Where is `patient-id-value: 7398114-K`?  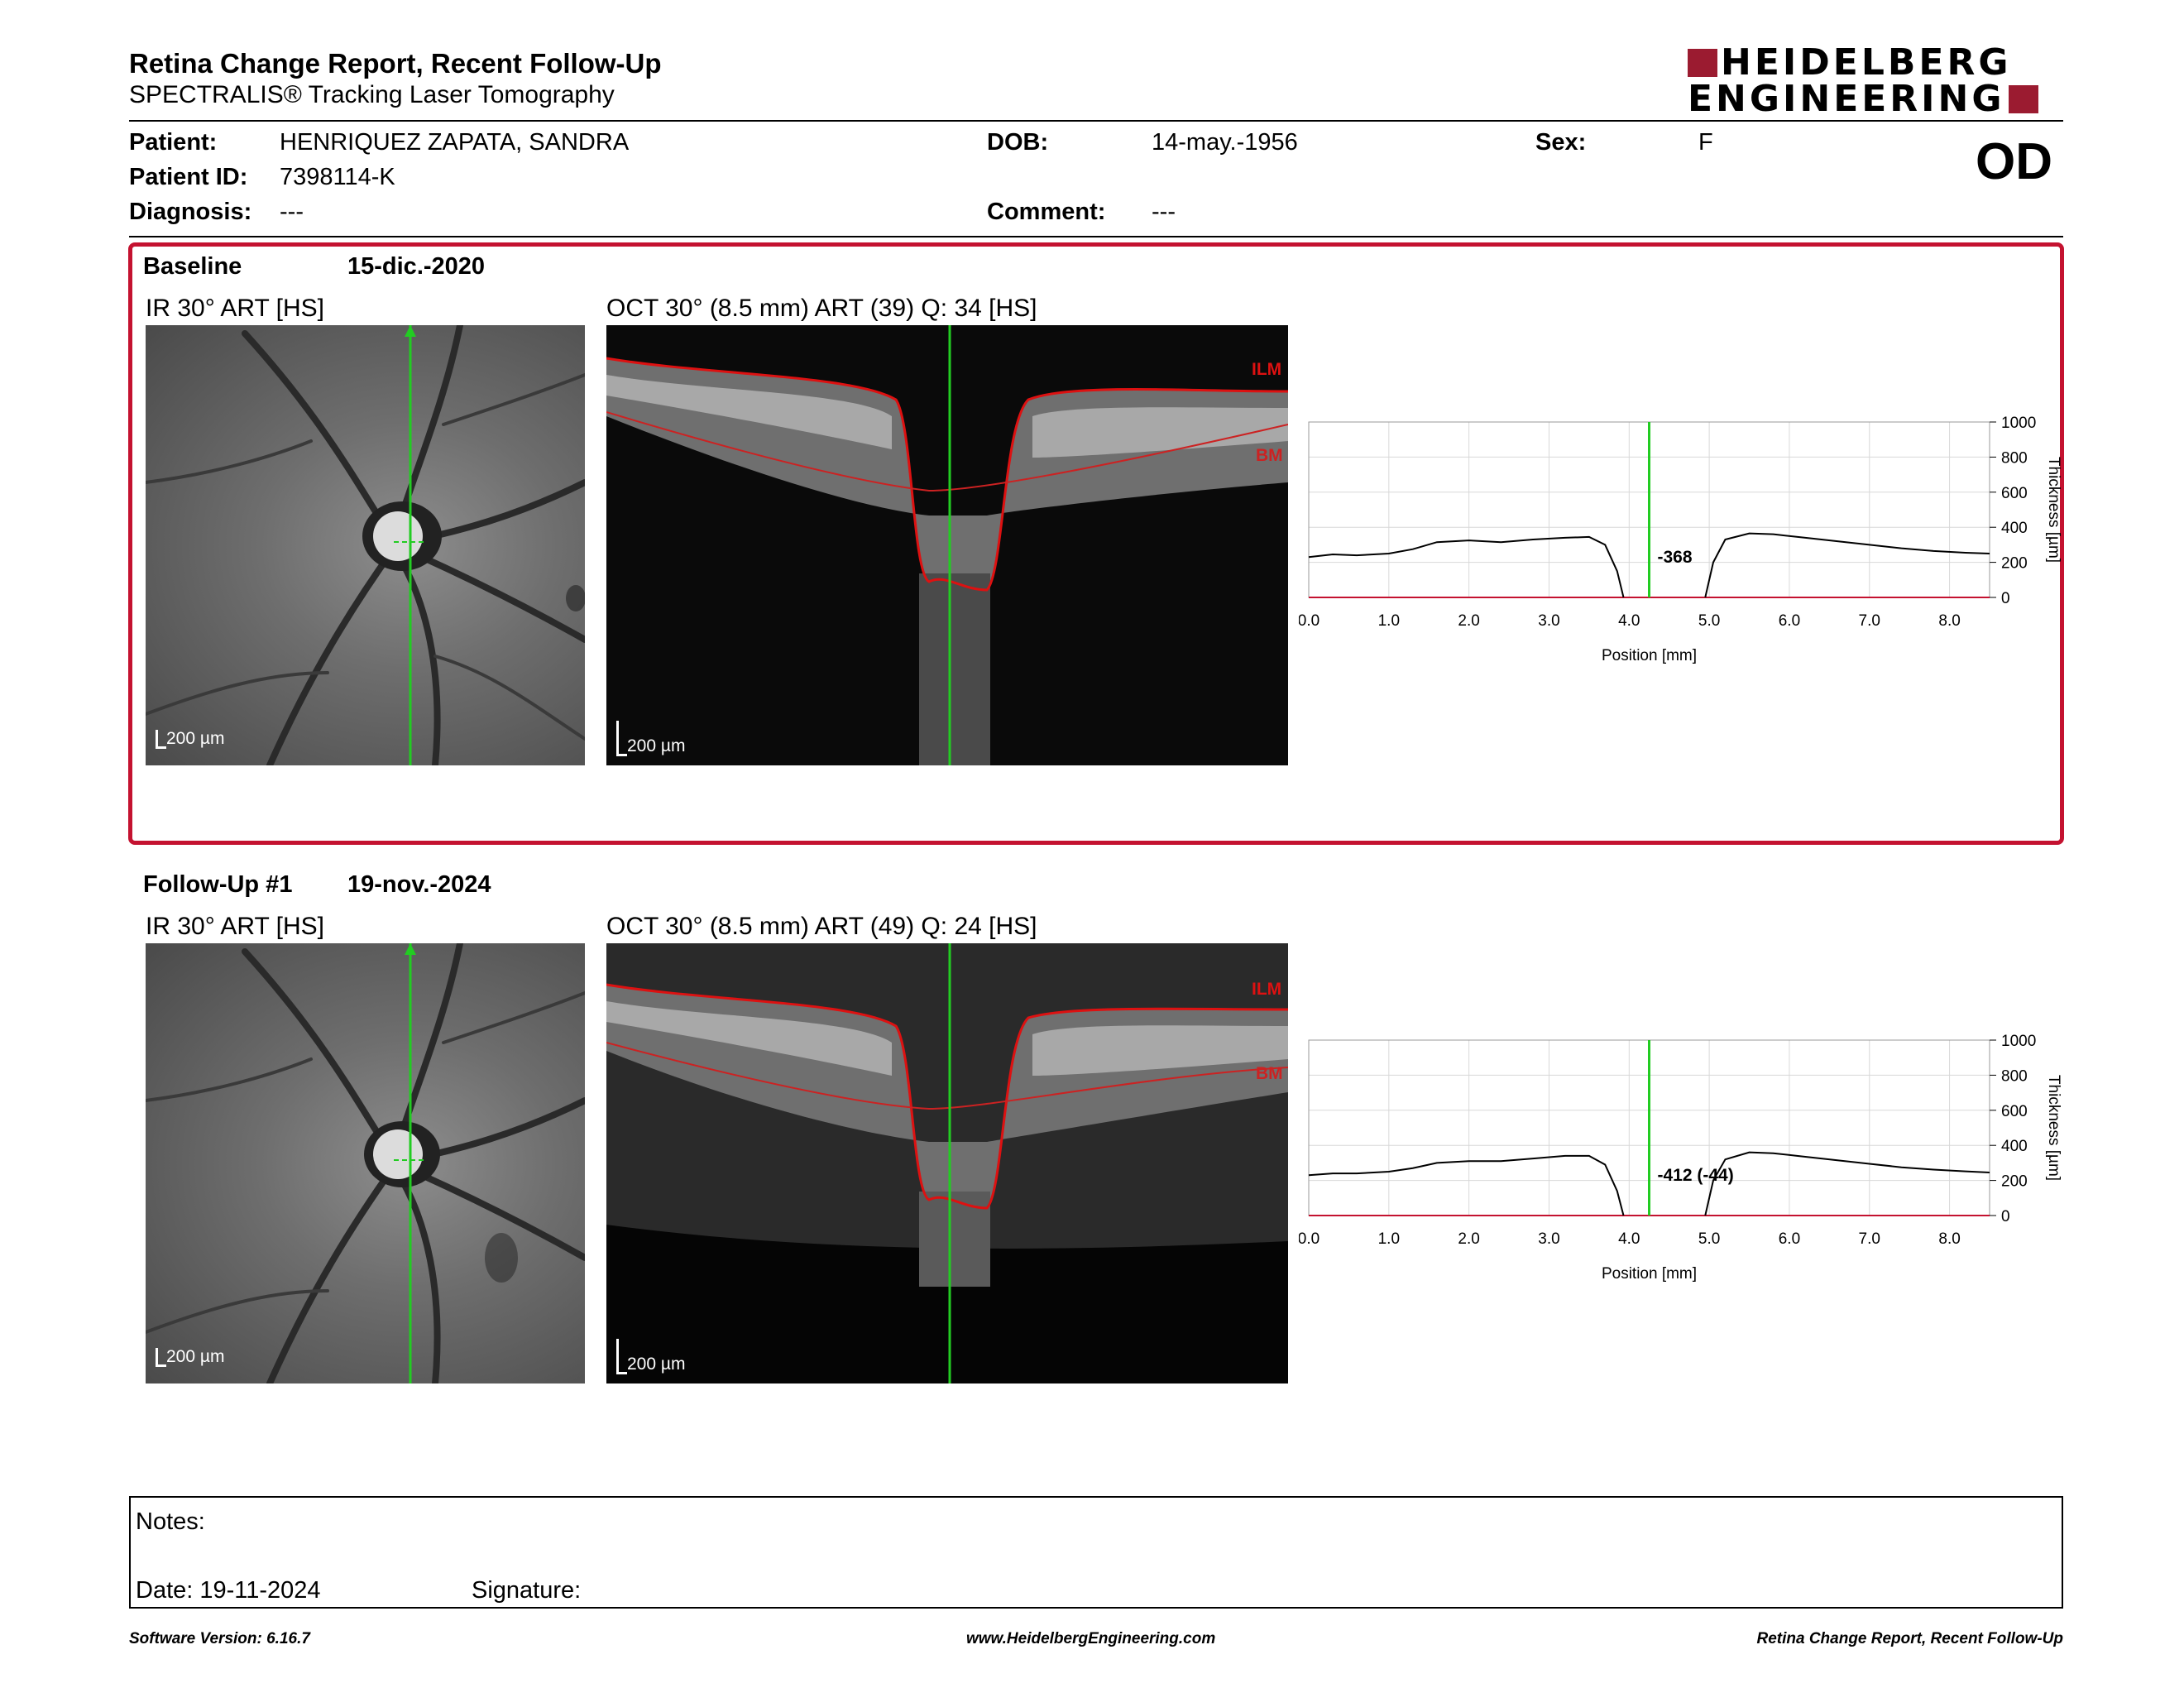 patient-id-value: 7398114-K is located at coordinates (337, 177).